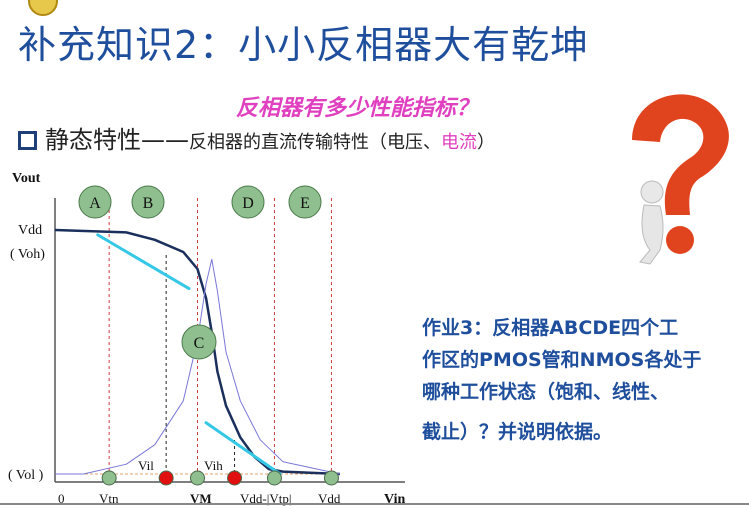 The image size is (749, 509). I want to click on region-b-label: B, so click(148, 203).